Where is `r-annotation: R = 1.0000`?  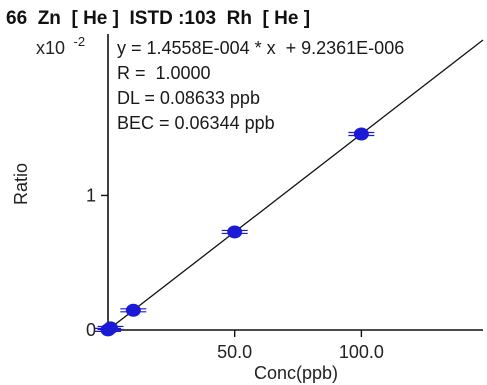
r-annotation: R = 1.0000 is located at coordinates (164, 73).